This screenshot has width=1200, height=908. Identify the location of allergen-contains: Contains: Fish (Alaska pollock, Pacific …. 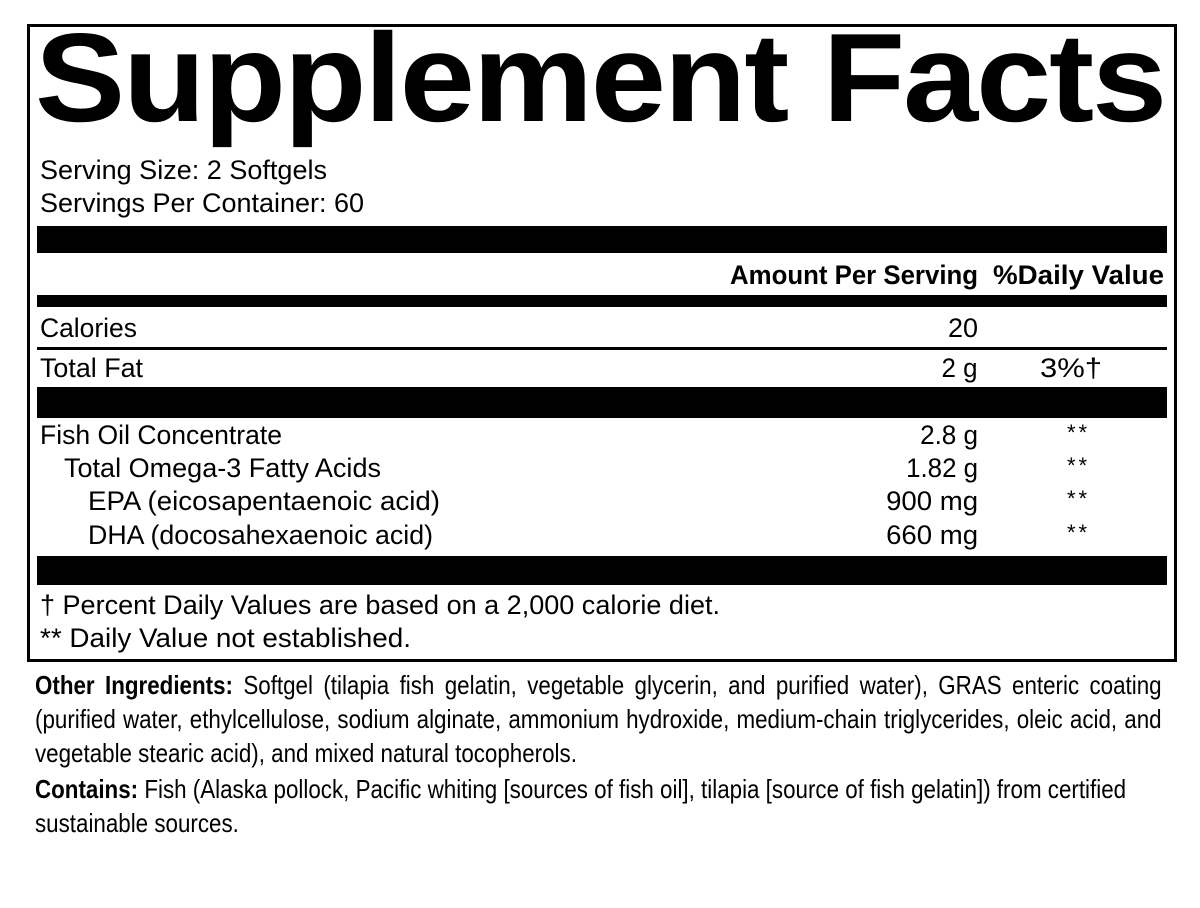
(598, 806).